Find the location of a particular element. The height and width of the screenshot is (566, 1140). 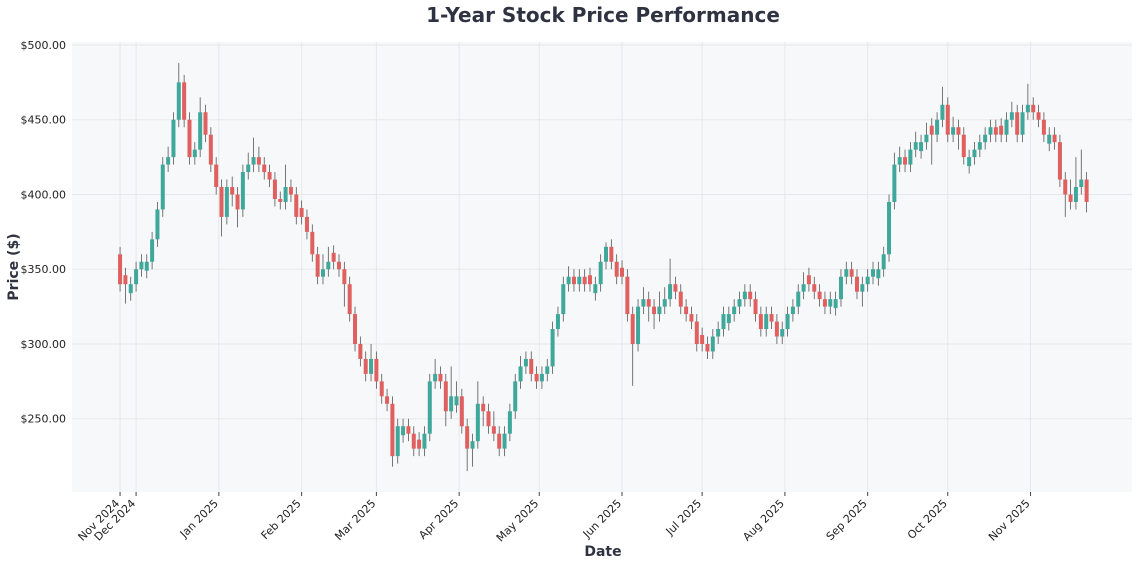

x-tick-label: Oct 2025 is located at coordinates (927, 519).